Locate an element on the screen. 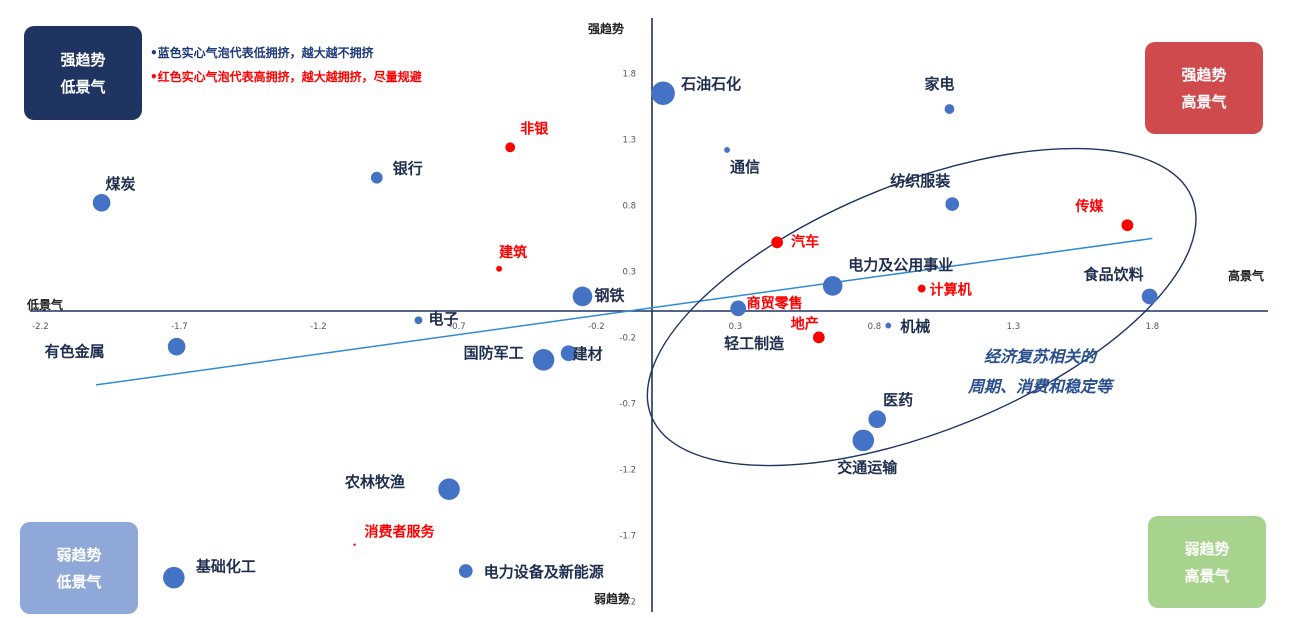 This screenshot has width=1290, height=618. bubble-label: 电力设备及新能源 is located at coordinates (544, 572).